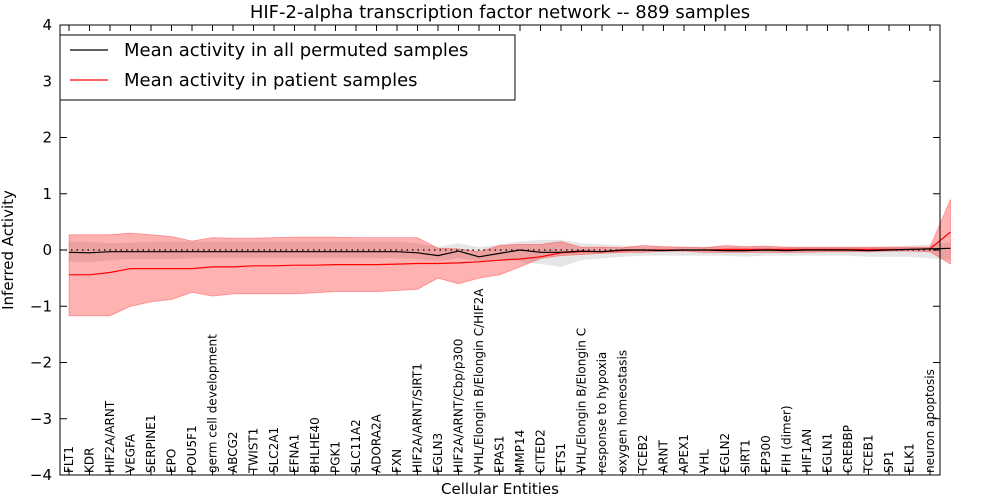  I want to click on x-tick-label: SLC2A1, so click(274, 450).